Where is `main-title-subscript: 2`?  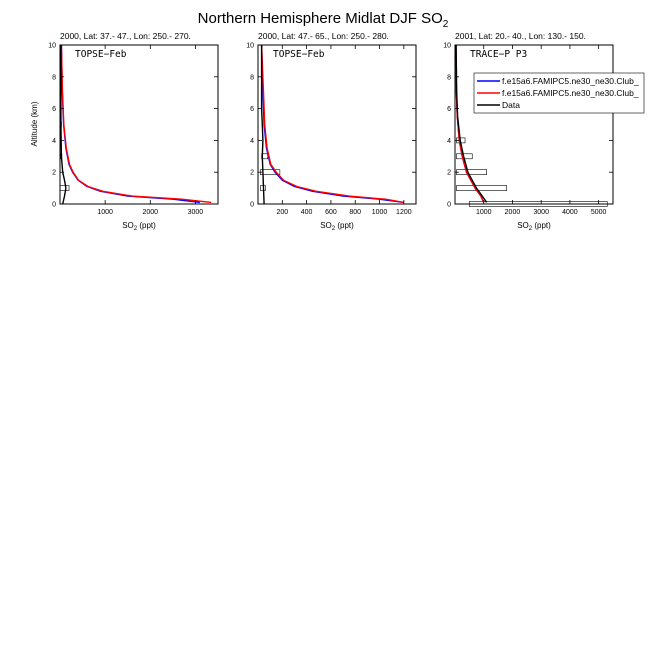 main-title-subscript: 2 is located at coordinates (446, 24).